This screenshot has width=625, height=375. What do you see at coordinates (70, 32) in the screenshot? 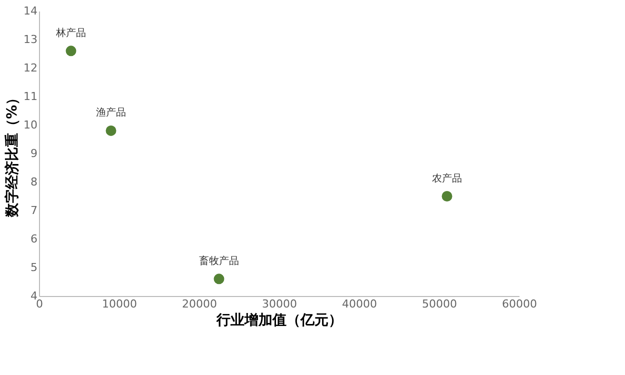
I see `annotation: 林产品` at bounding box center [70, 32].